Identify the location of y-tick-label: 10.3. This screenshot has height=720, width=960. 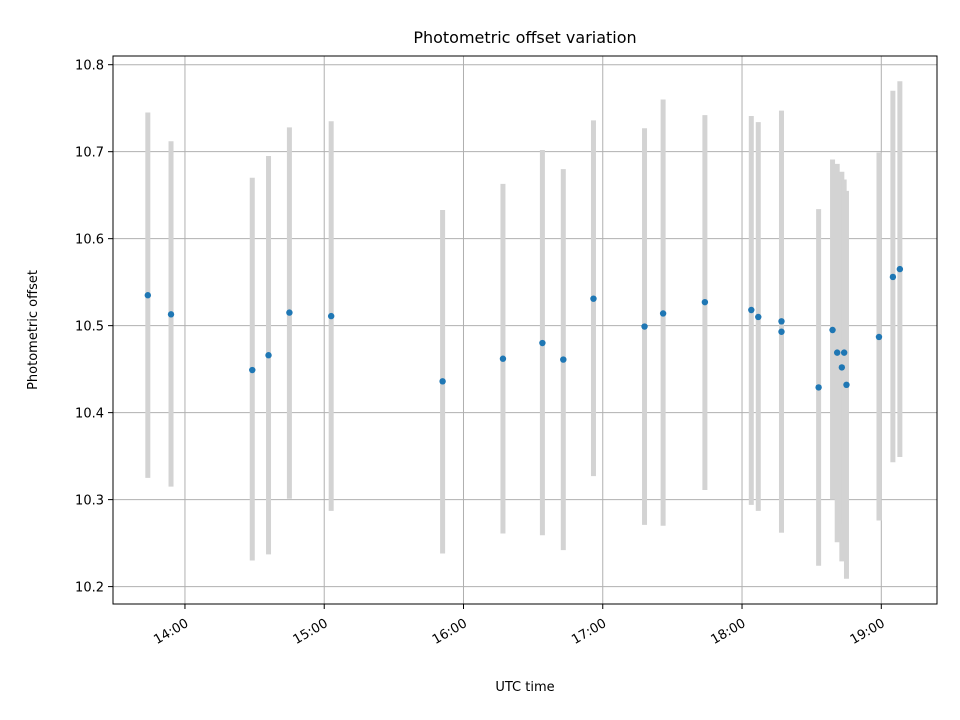
(89, 501).